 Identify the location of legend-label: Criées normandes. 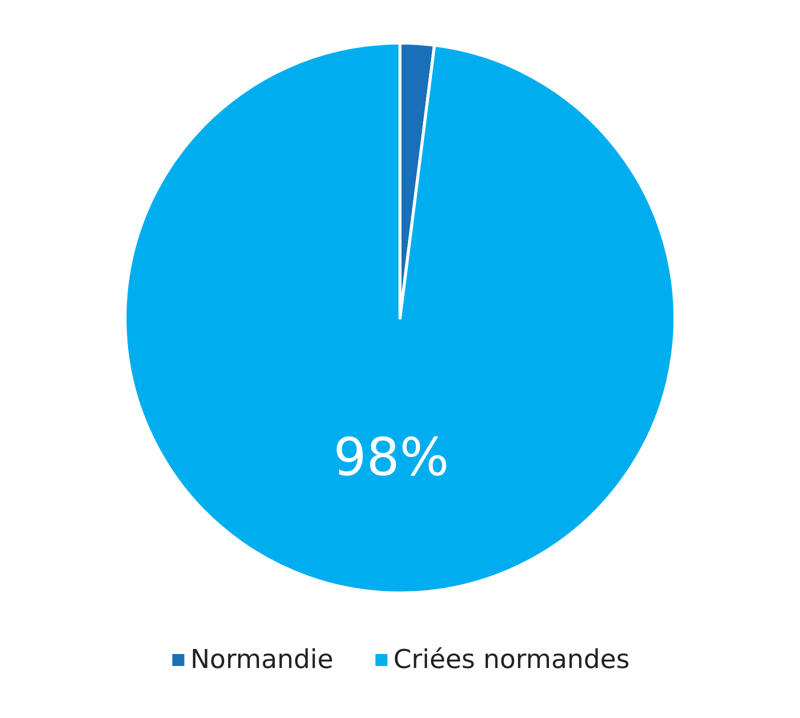
(511, 660).